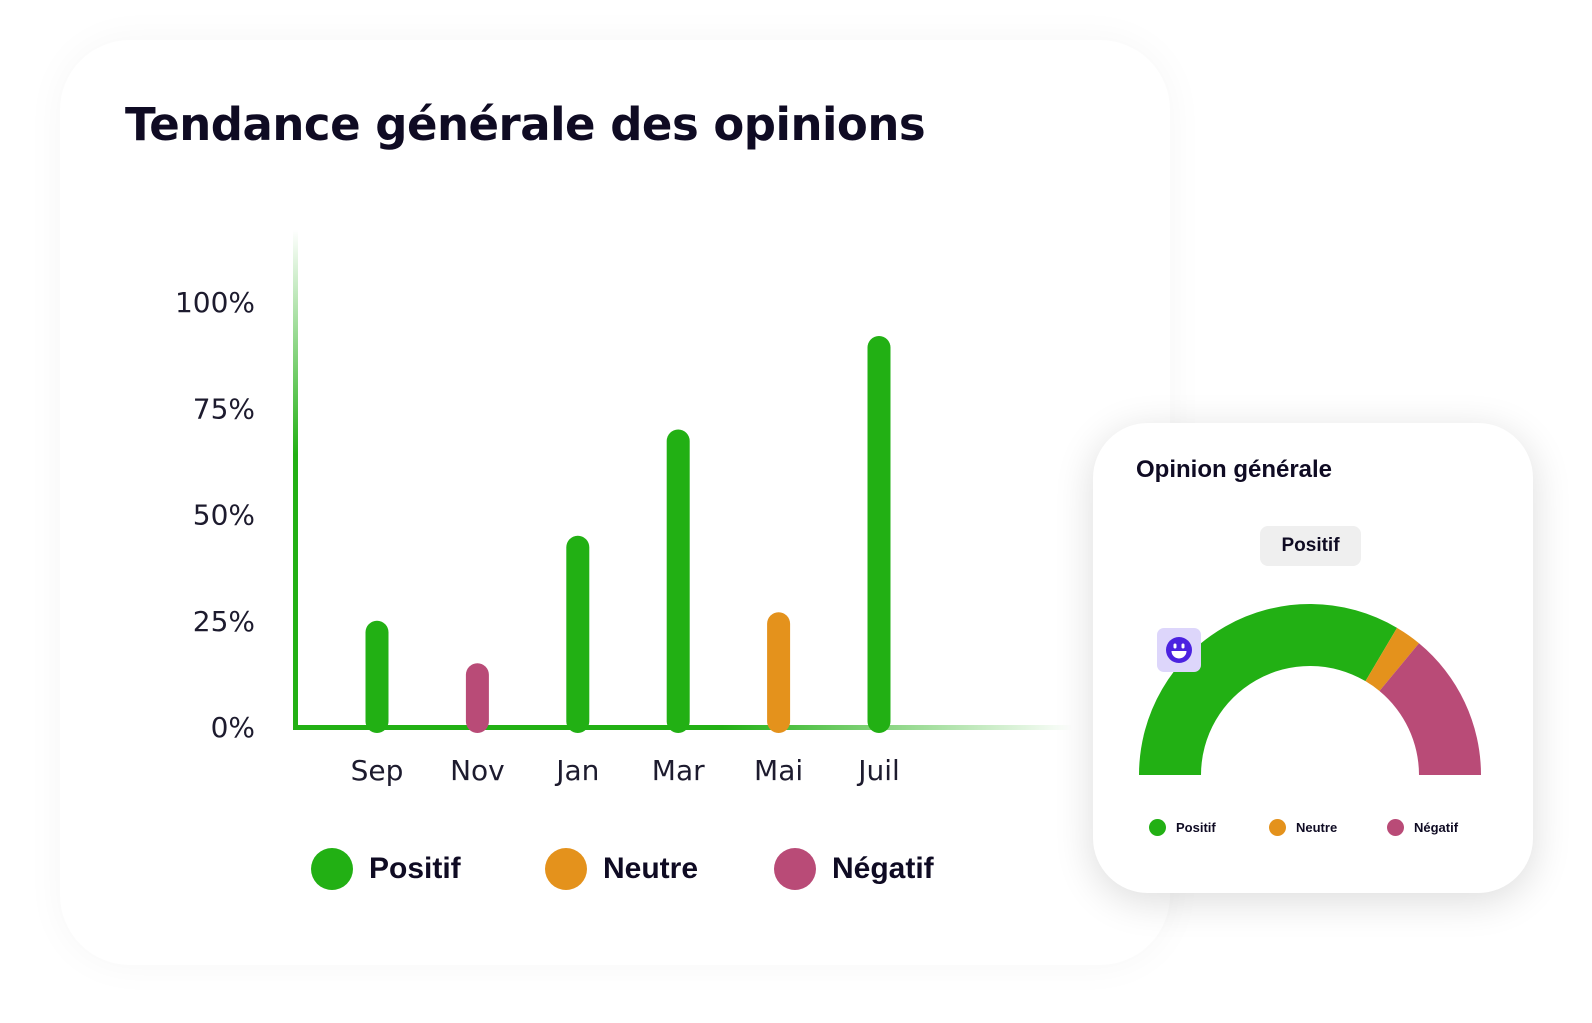 This screenshot has width=1592, height=1023. Describe the element at coordinates (332, 869) in the screenshot. I see `legend-dot-positif` at that location.